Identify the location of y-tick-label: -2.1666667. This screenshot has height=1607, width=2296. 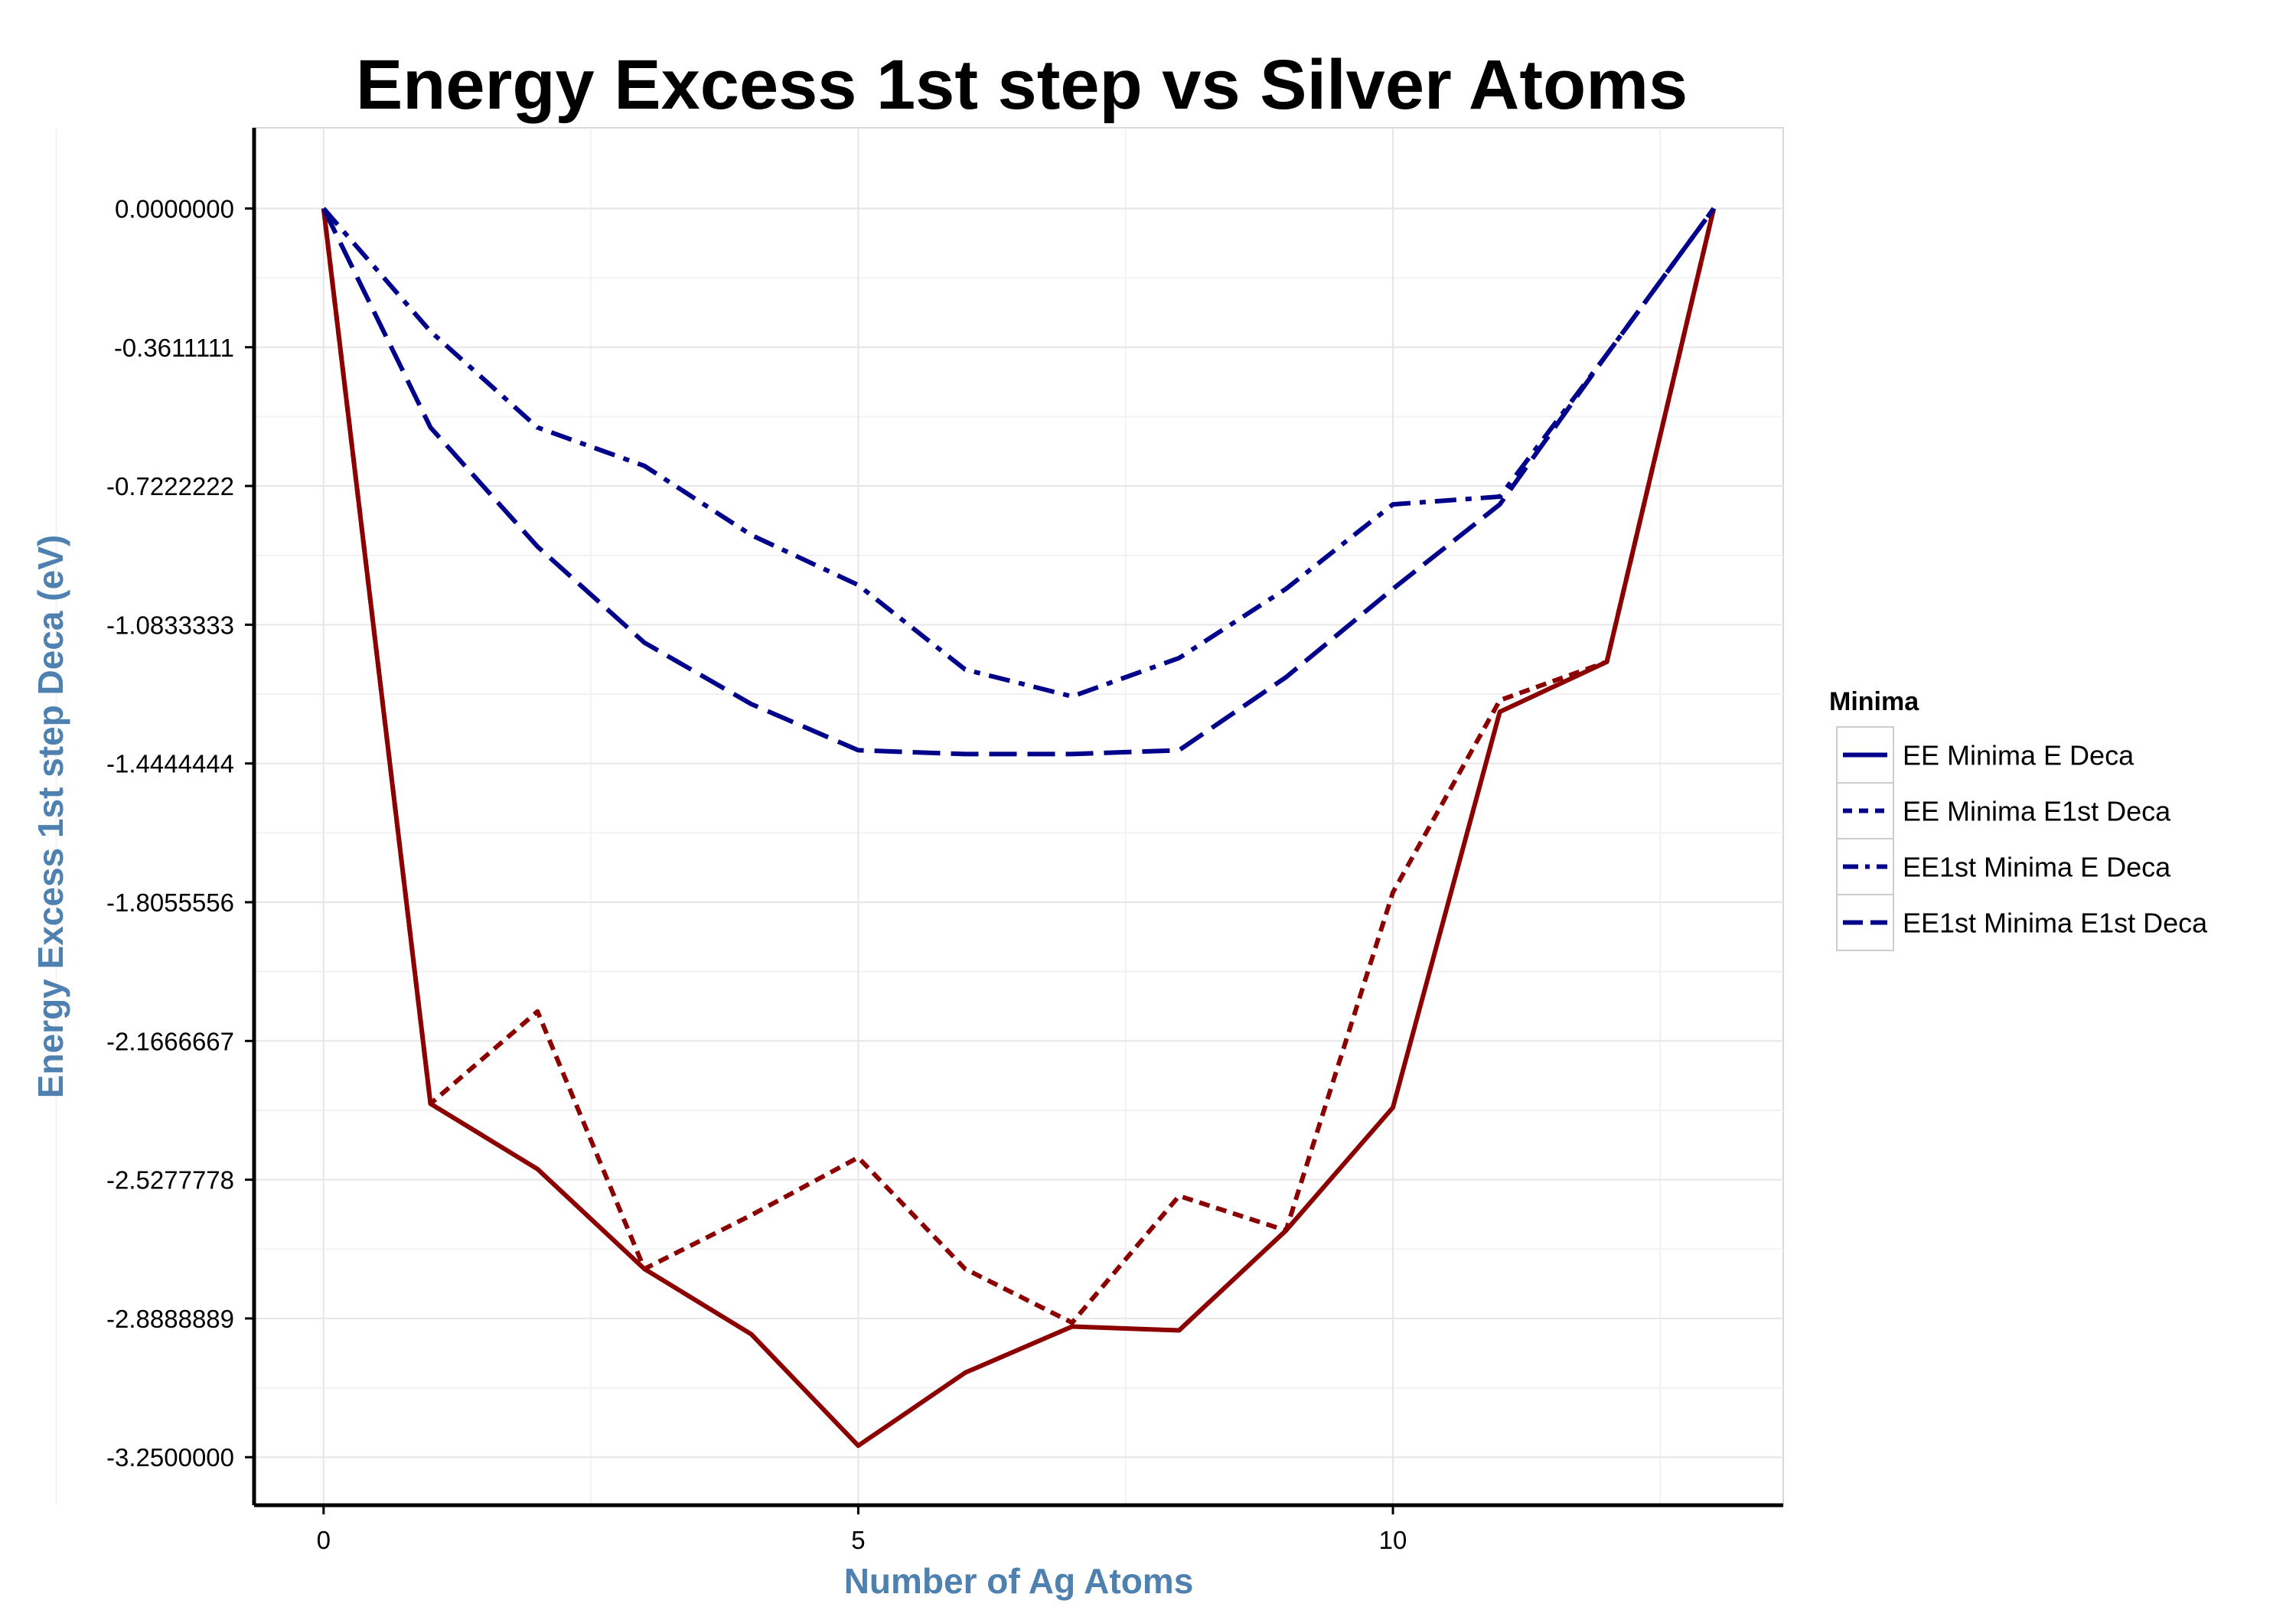
(170, 1041).